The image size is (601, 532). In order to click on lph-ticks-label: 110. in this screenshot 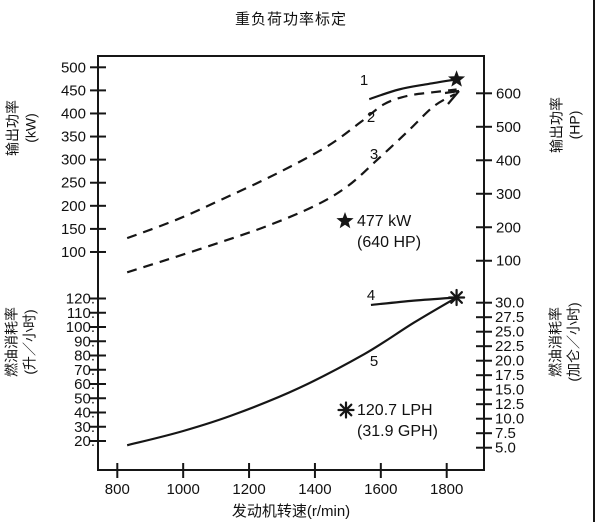, I will do `click(81, 313)`.